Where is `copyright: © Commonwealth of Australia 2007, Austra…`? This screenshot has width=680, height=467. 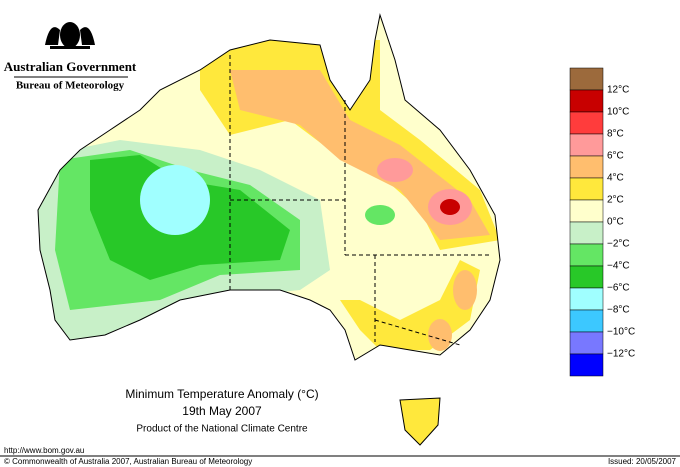
copyright: © Commonwealth of Australia 2007, Austra… is located at coordinates (128, 461).